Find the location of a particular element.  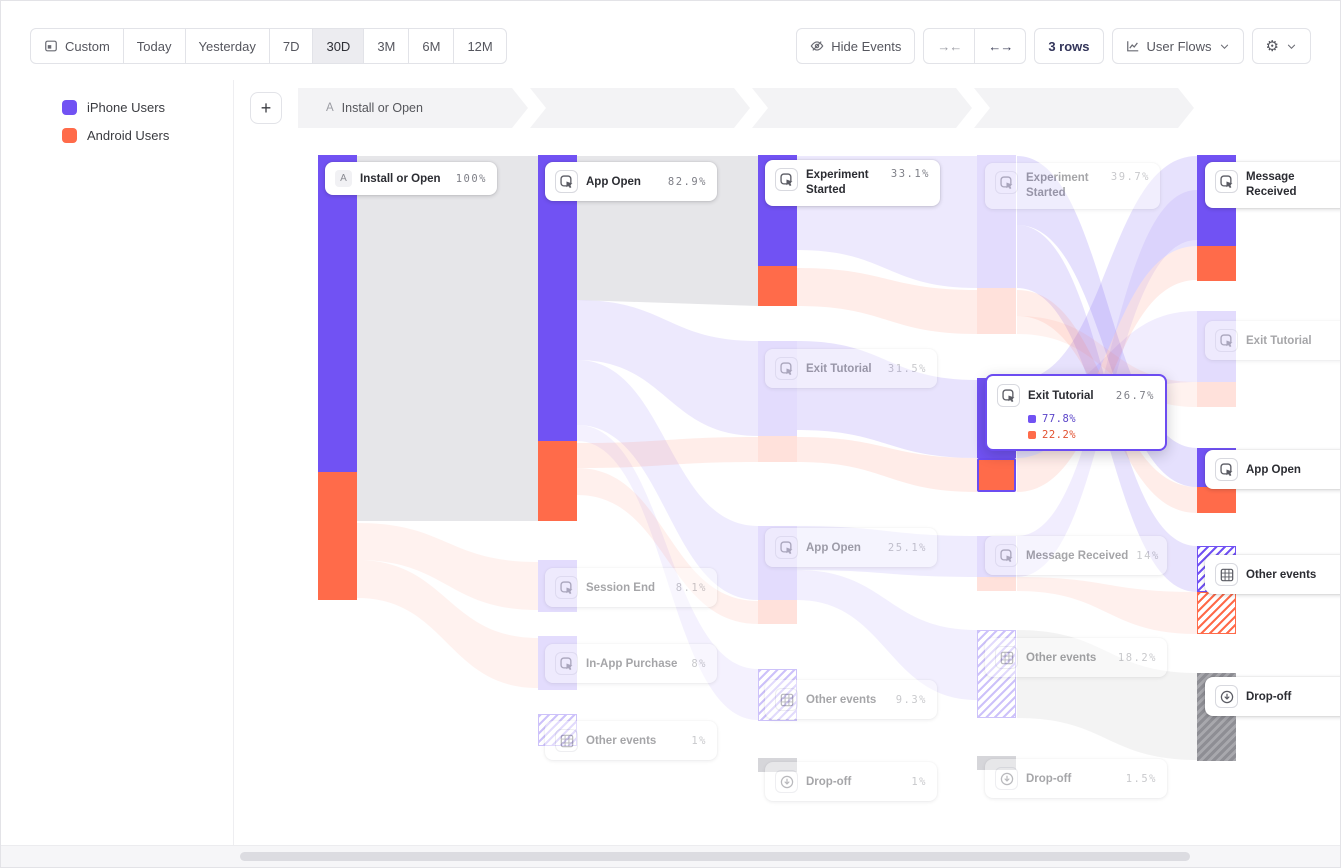

node-card-drop-off: Drop-off 1% is located at coordinates (851, 781).